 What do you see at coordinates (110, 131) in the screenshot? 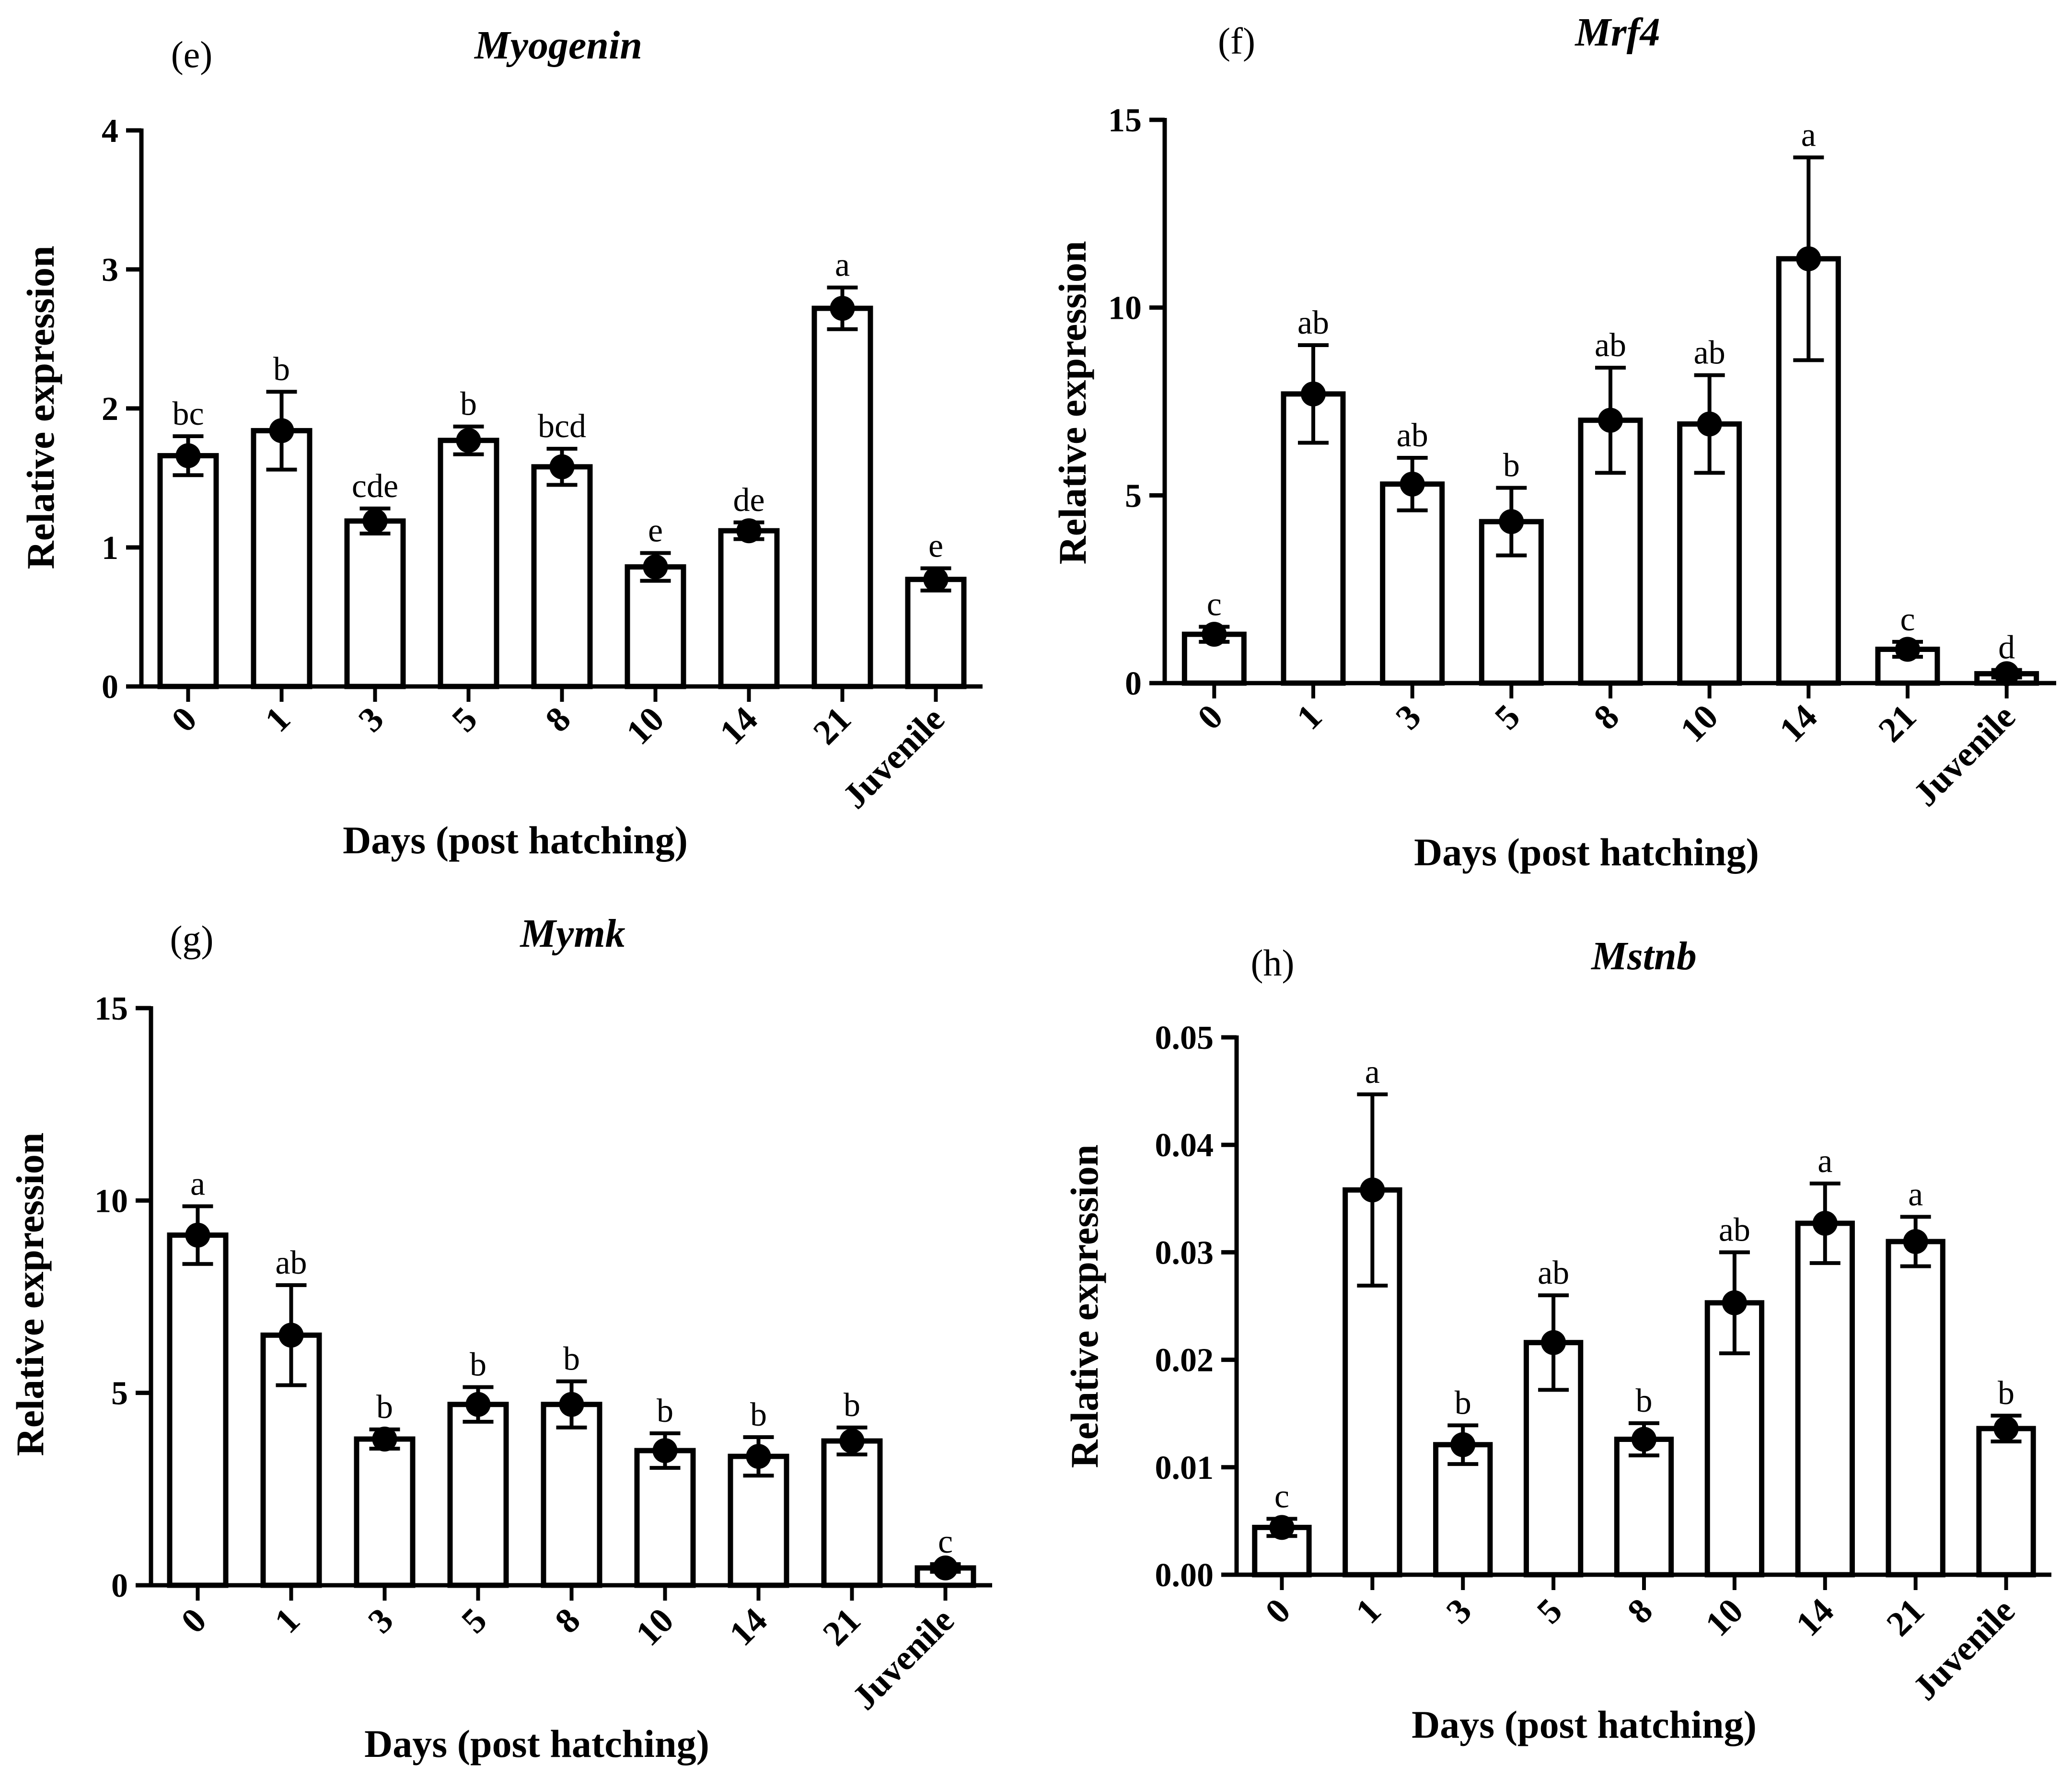
I see `y-tick-label: 4` at bounding box center [110, 131].